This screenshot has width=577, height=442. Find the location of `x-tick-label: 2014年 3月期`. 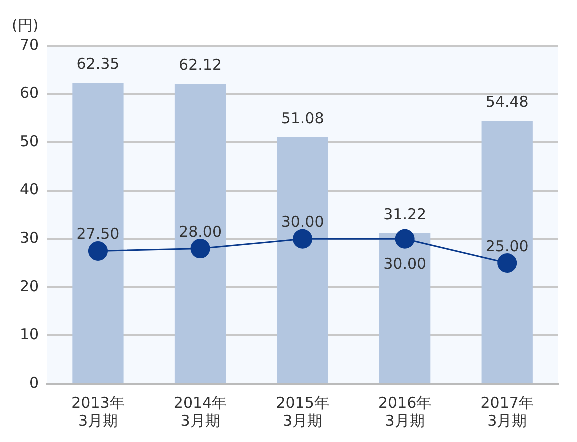

x-tick-label: 2014年 3月期 is located at coordinates (201, 412).